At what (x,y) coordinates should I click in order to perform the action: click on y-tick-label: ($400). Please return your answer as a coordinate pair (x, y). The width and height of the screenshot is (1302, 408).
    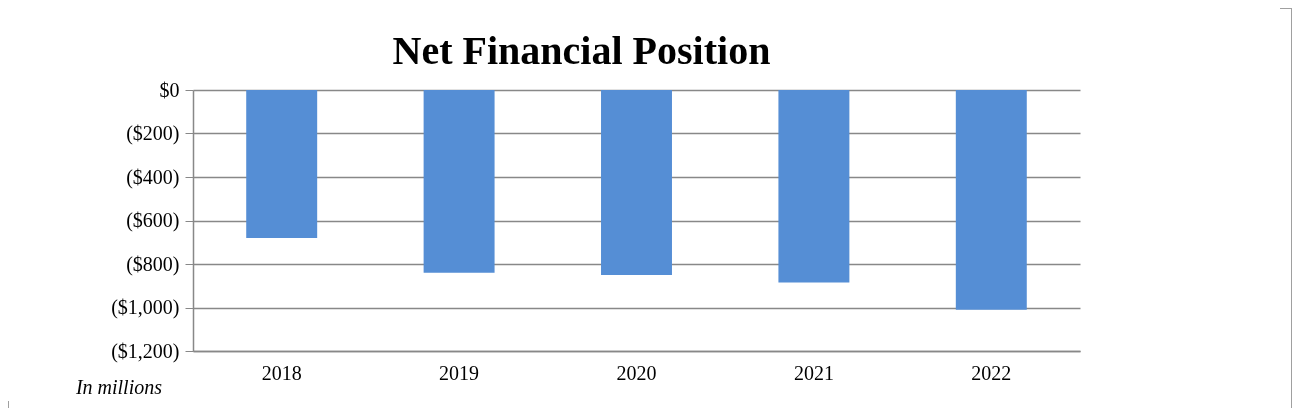
    Looking at the image, I should click on (153, 177).